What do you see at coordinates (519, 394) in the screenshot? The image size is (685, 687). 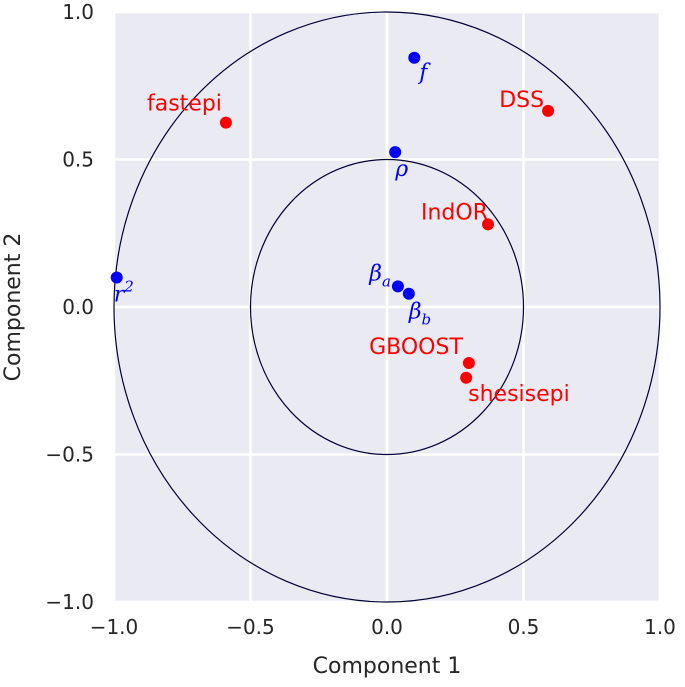 I see `point-label-0-4: shesisepi` at bounding box center [519, 394].